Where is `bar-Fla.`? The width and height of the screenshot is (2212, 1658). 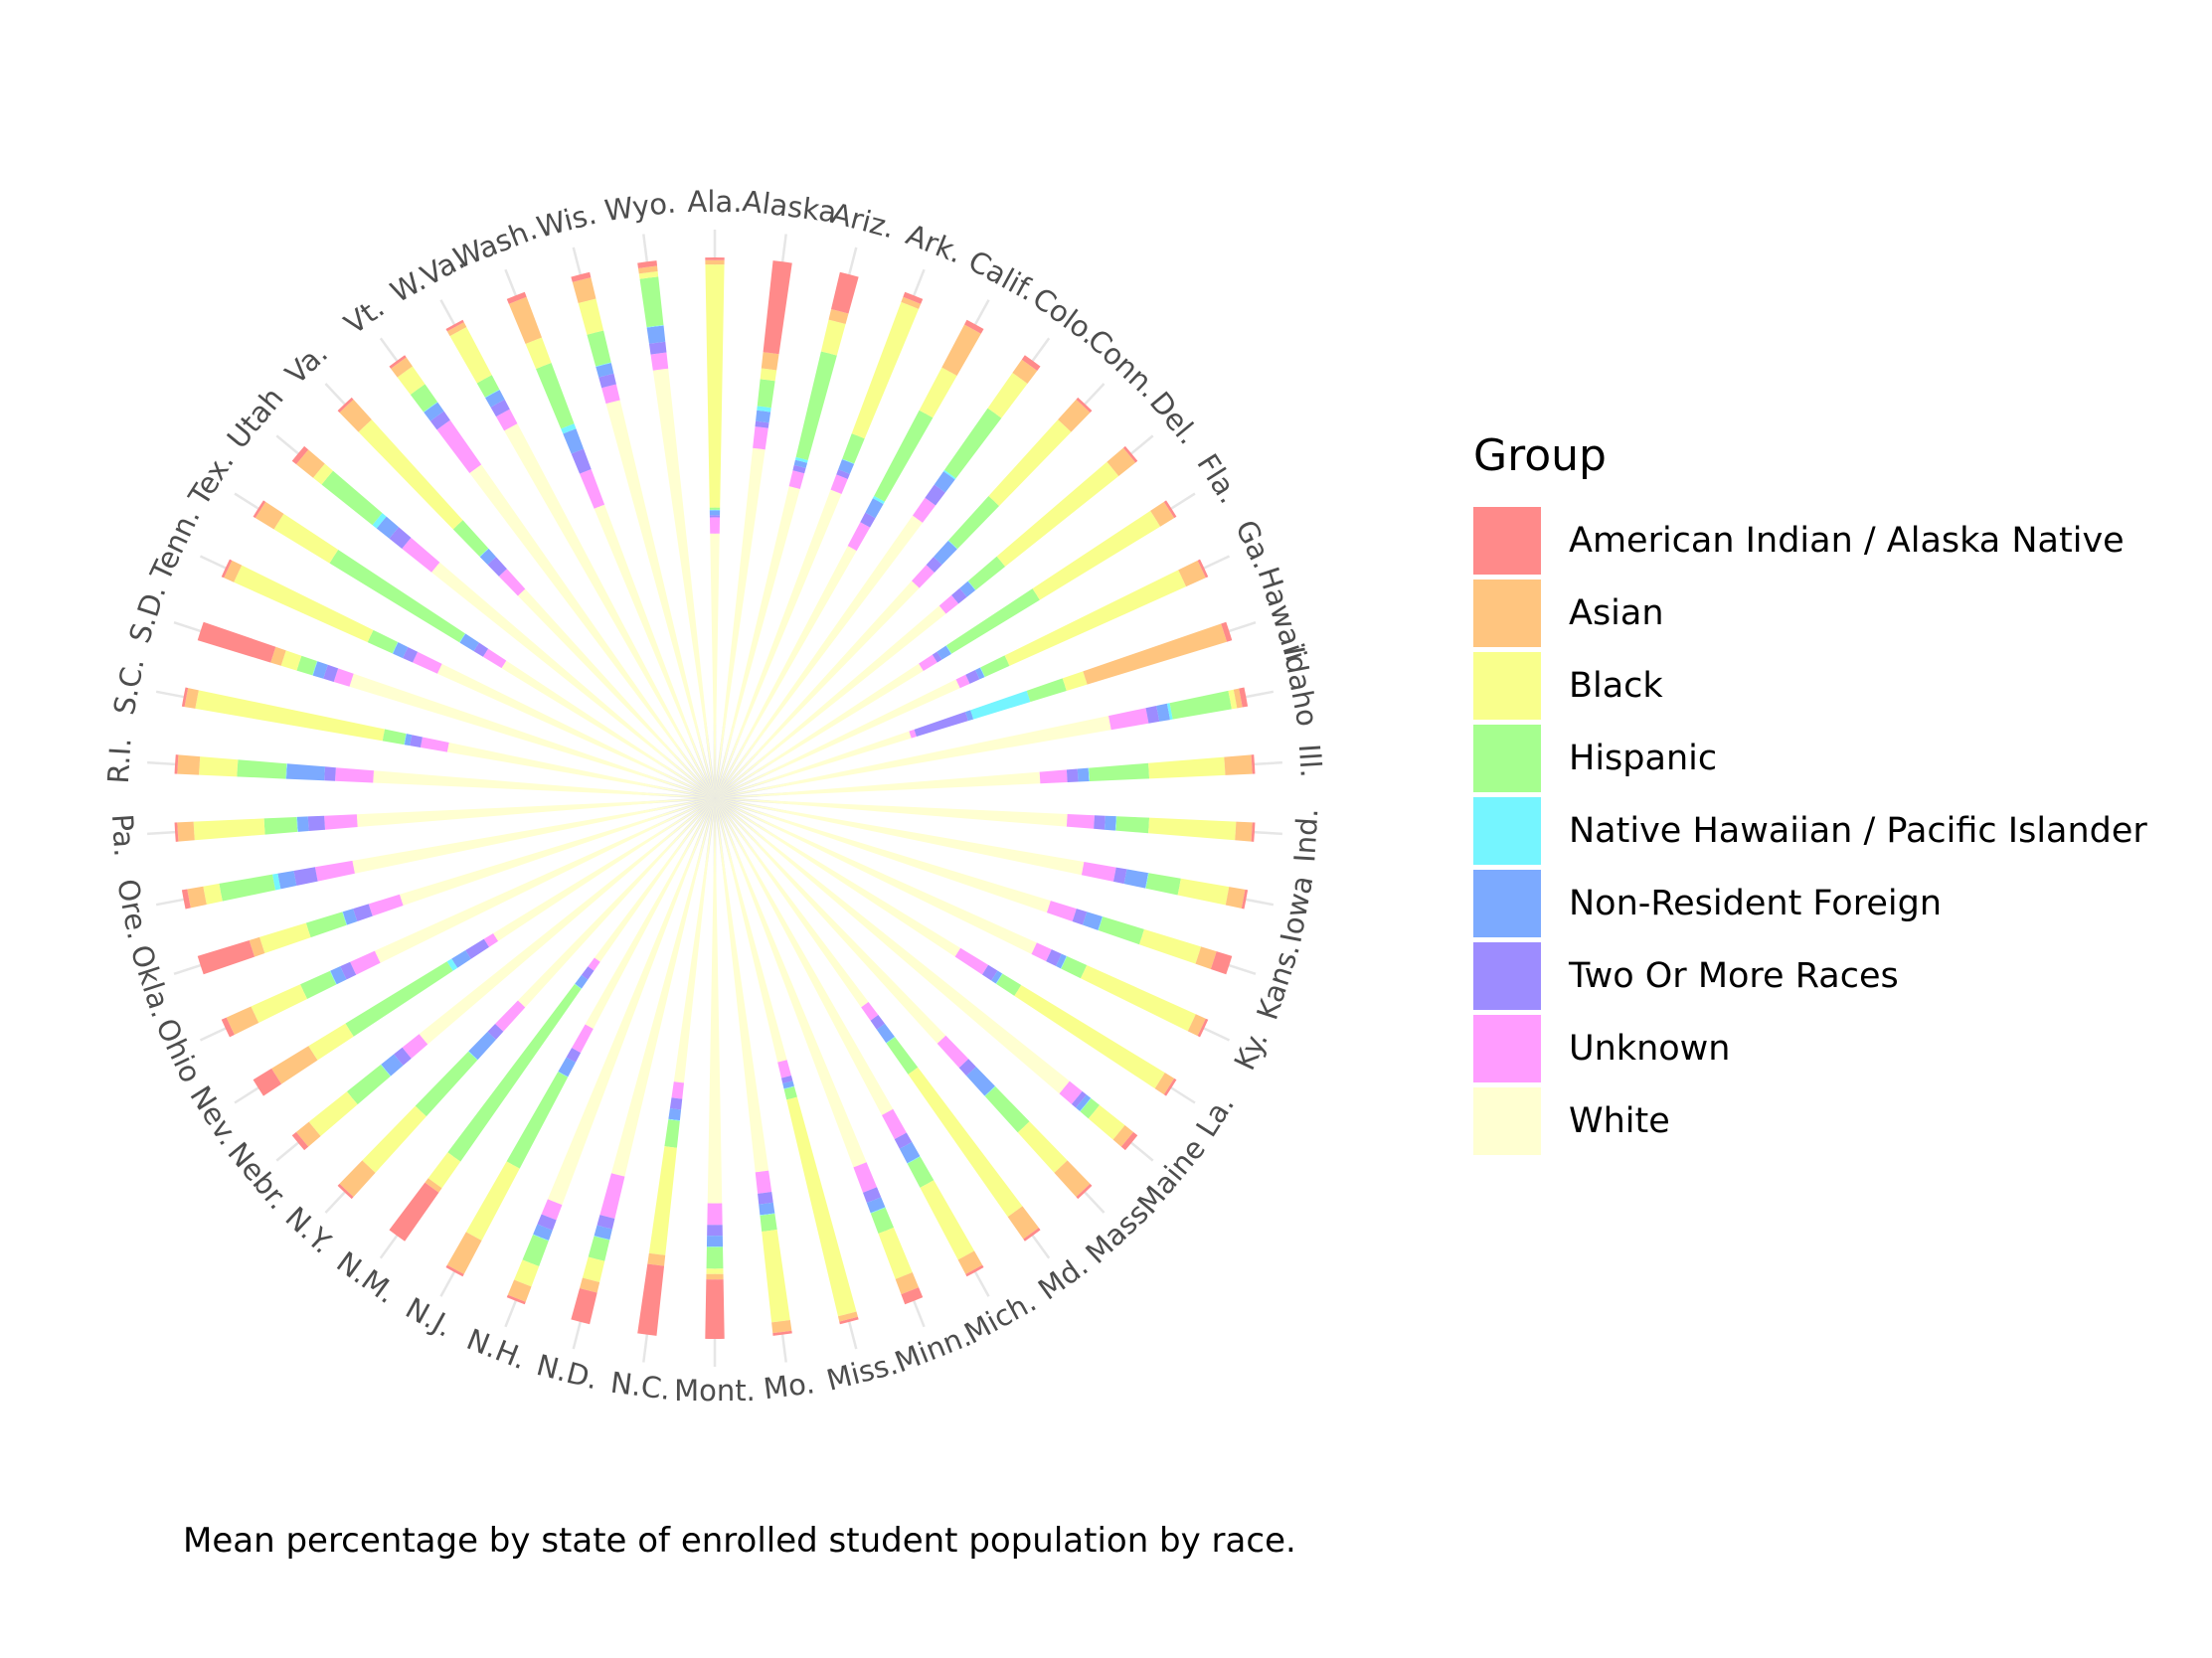 bar-Fla. is located at coordinates (946, 649).